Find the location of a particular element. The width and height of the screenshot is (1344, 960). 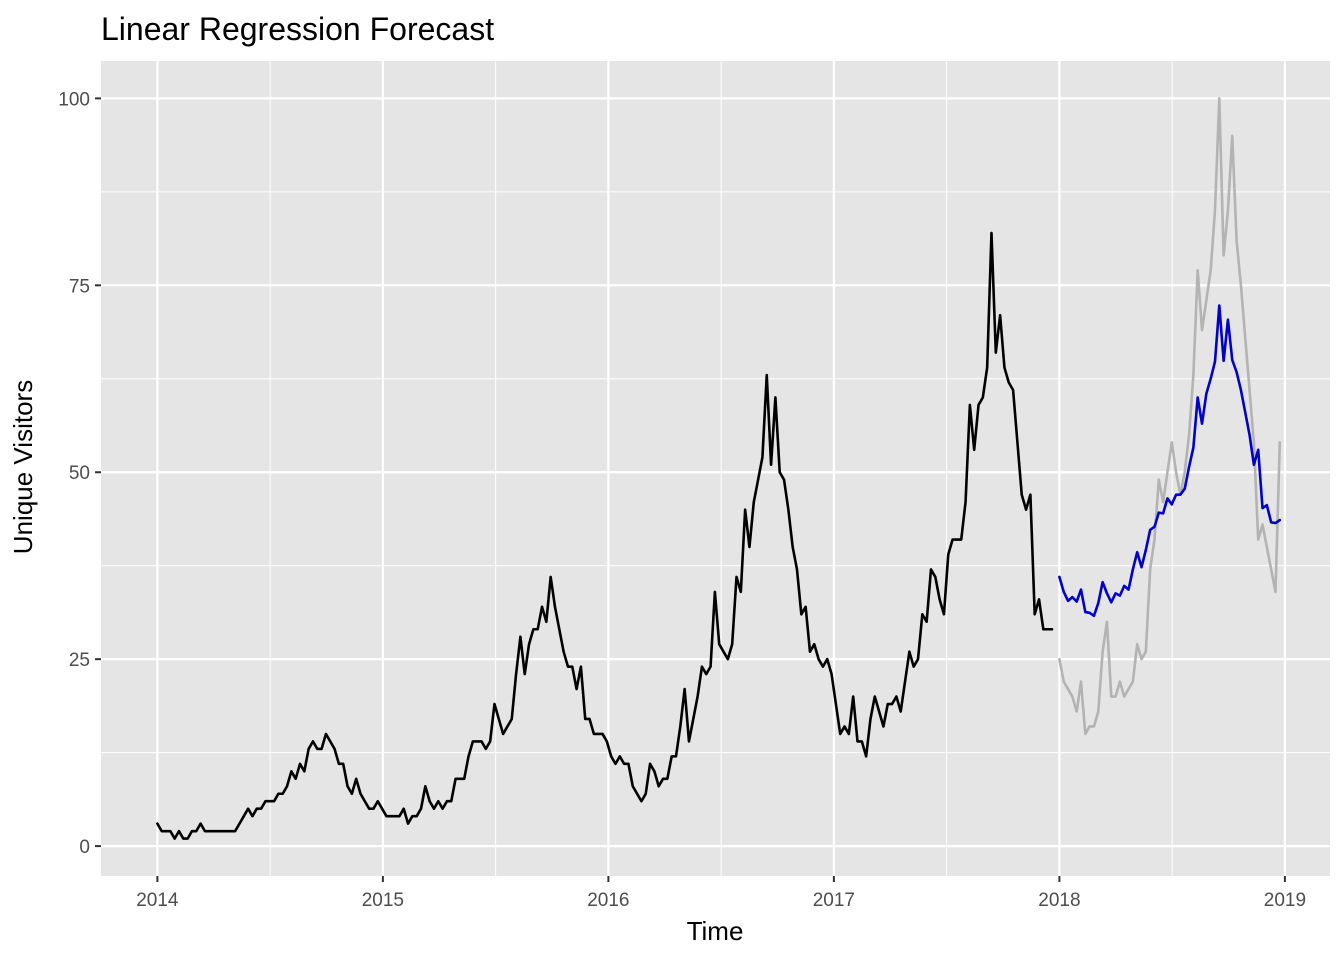

x-tick-label: 2017 is located at coordinates (834, 900).